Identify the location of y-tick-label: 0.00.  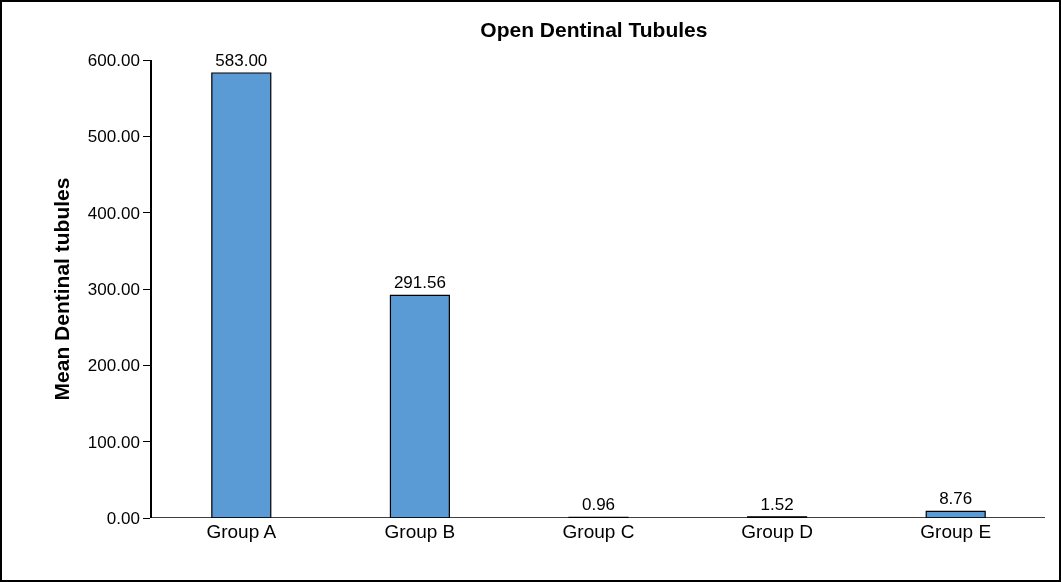
(123, 518).